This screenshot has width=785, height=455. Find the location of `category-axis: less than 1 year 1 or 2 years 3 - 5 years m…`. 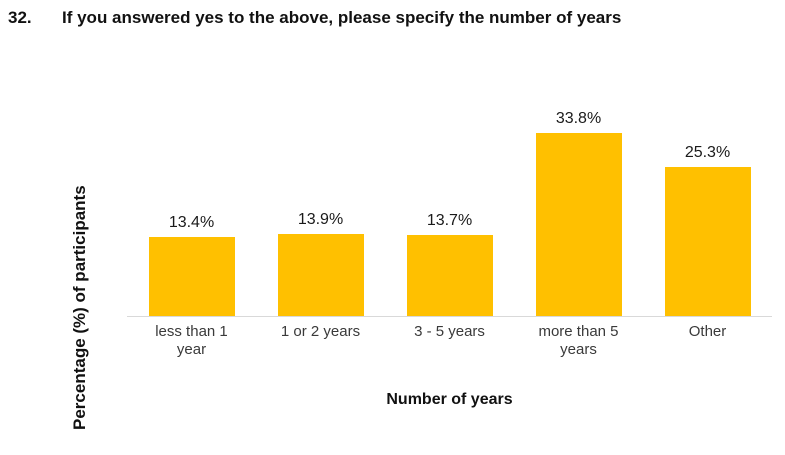

category-axis: less than 1 year 1 or 2 years 3 - 5 years m… is located at coordinates (449, 341).